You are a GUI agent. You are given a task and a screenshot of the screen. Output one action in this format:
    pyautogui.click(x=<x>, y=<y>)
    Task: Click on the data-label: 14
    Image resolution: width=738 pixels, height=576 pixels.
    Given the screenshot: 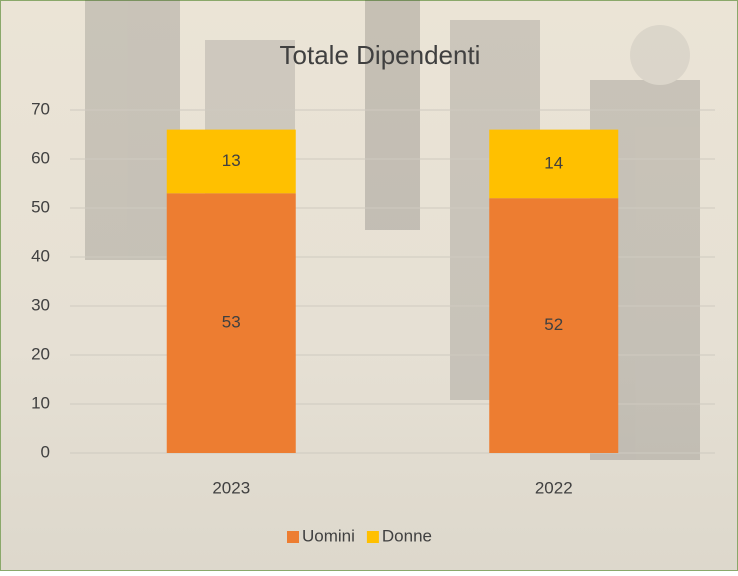 What is the action you would take?
    pyautogui.click(x=553, y=162)
    